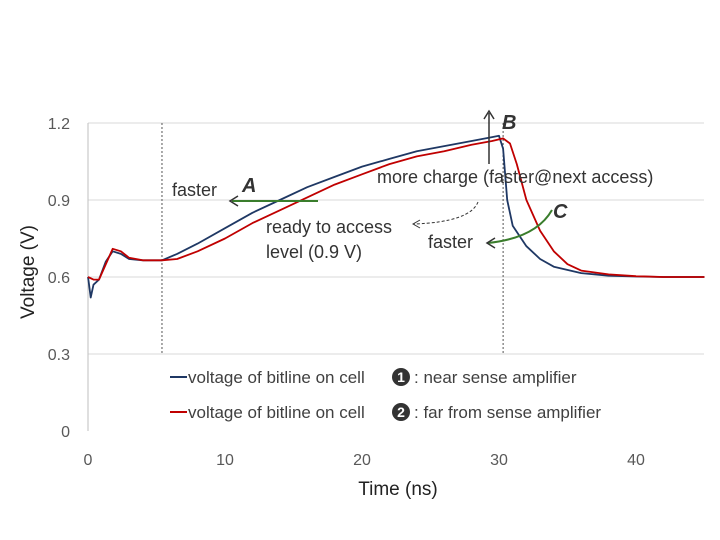  Describe the element at coordinates (515, 177) in the screenshot. I see `annotation-more-charge: more charge (faster@next access)` at that location.